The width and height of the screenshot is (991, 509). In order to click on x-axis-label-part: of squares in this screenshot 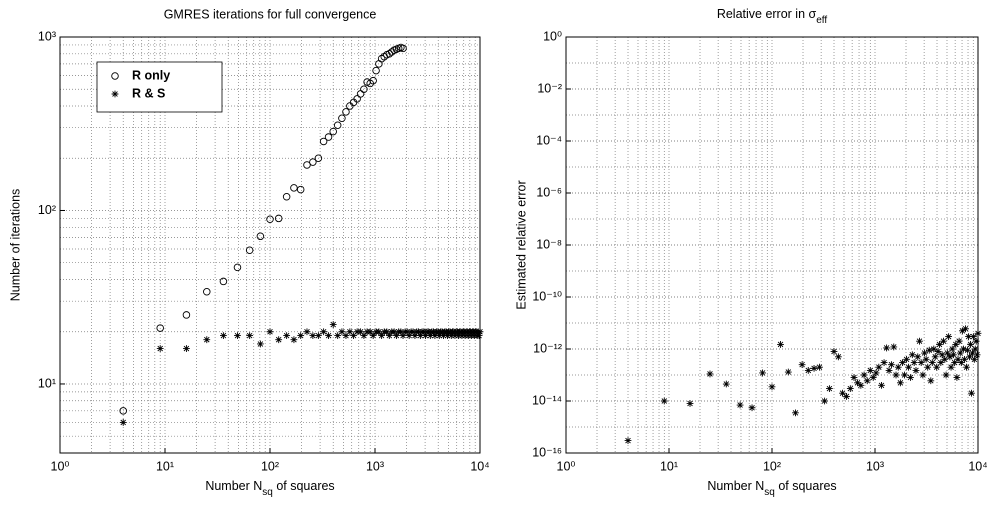, I will do `click(806, 486)`.